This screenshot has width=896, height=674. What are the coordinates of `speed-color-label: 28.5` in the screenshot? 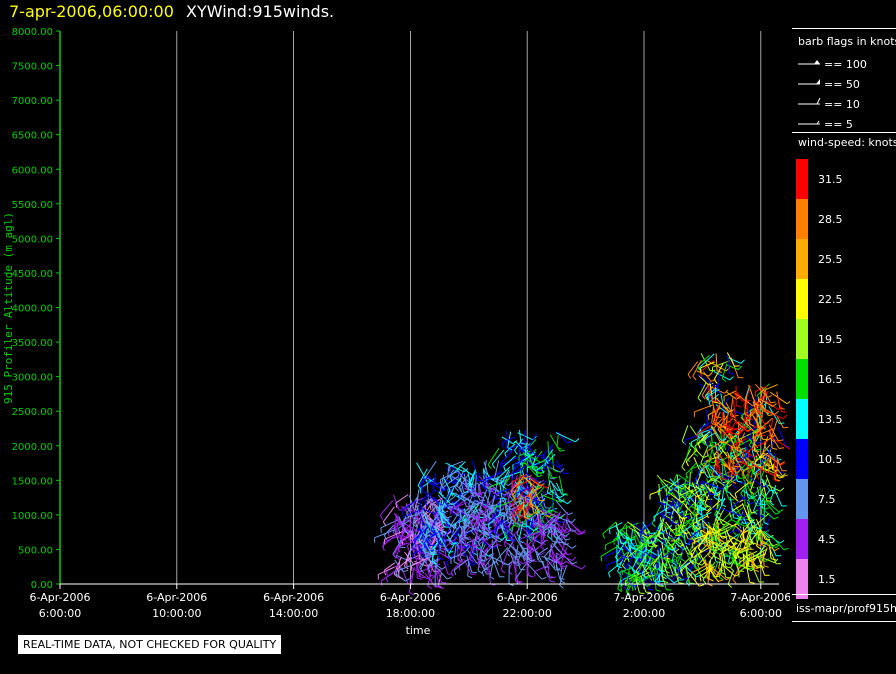 It's located at (830, 219).